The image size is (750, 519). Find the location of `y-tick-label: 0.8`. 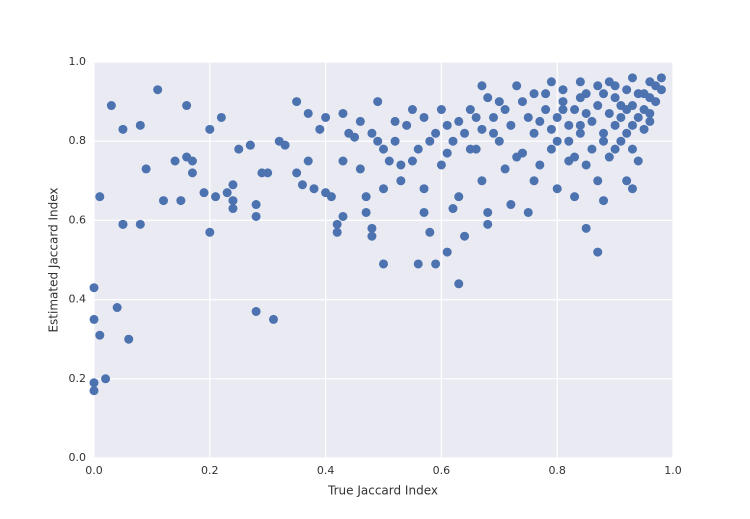

y-tick-label: 0.8 is located at coordinates (78, 140).